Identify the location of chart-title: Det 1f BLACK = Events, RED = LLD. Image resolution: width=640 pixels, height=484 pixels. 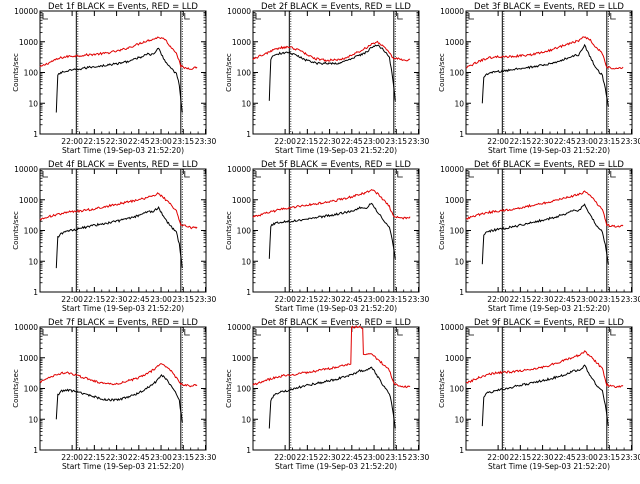
(123, 7).